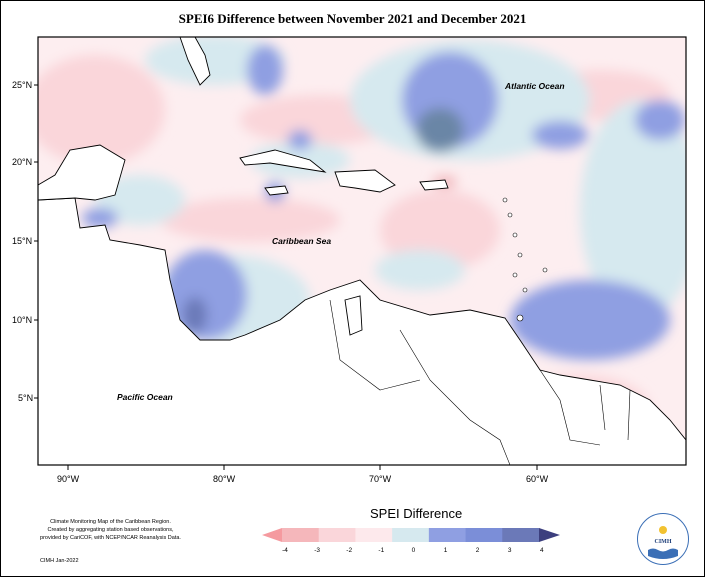 The width and height of the screenshot is (705, 577). What do you see at coordinates (195, 61) in the screenshot?
I see `florida` at bounding box center [195, 61].